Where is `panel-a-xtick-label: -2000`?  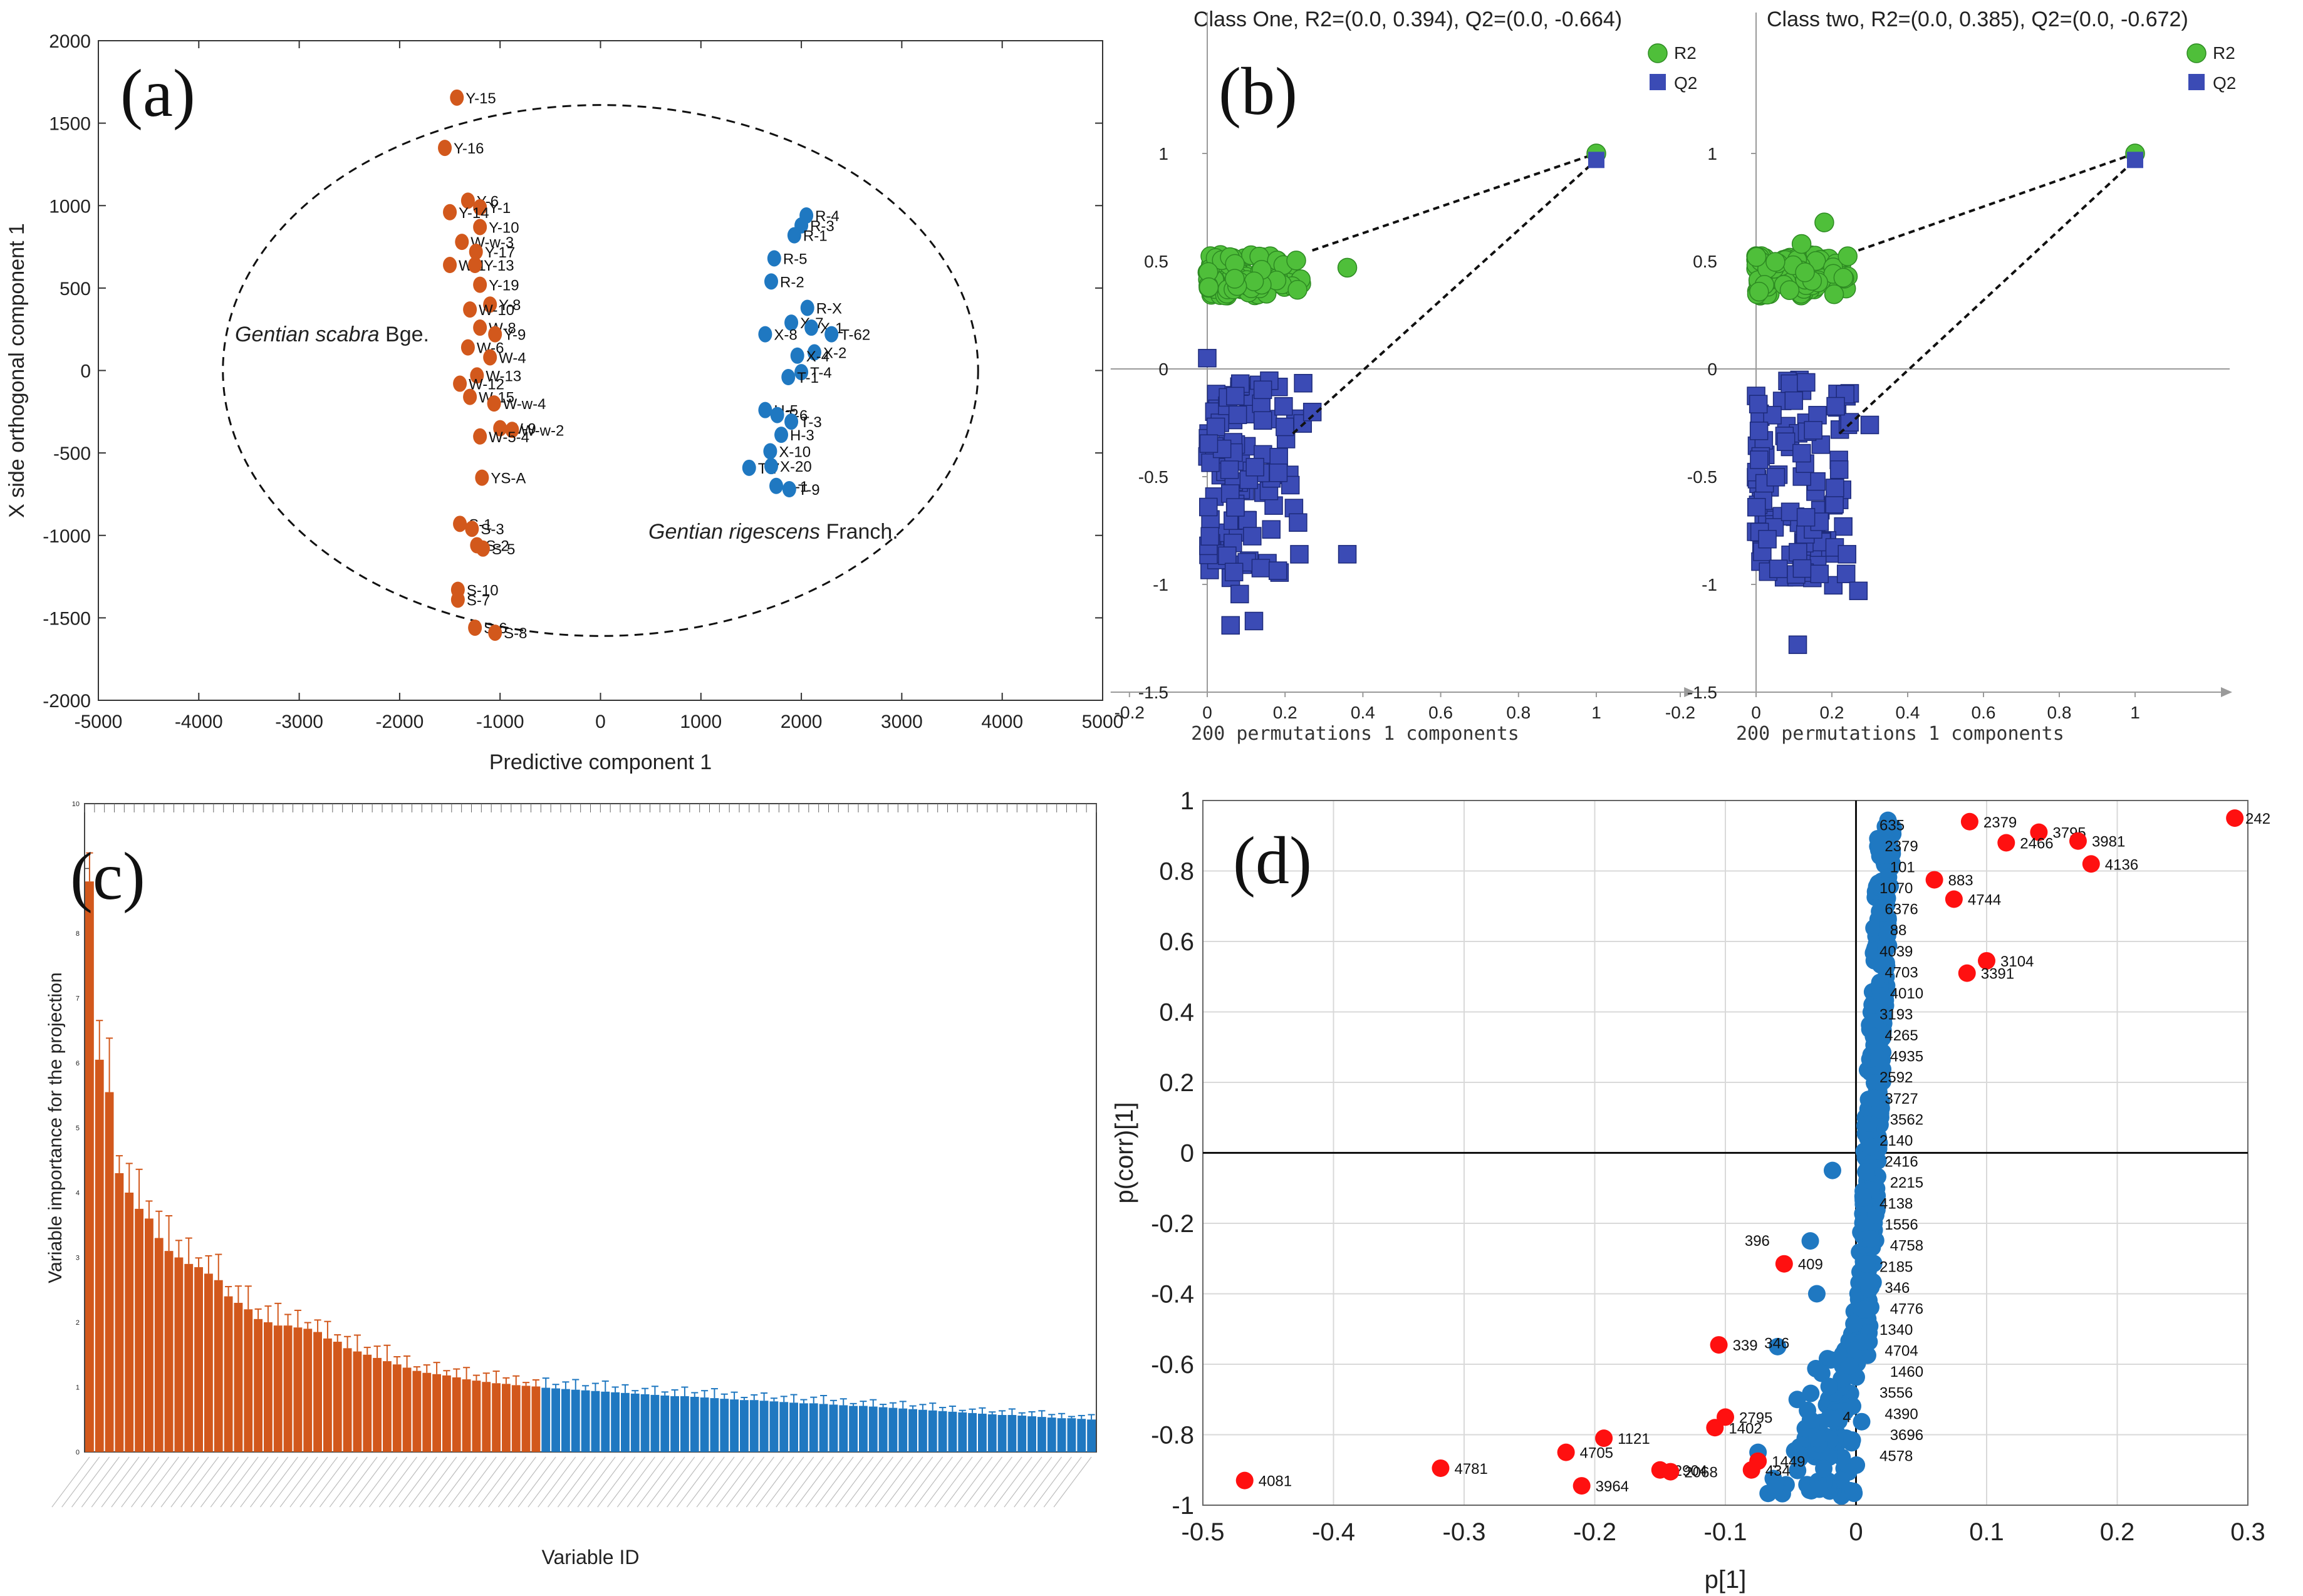
panel-a-xtick-label: -2000 is located at coordinates (400, 722).